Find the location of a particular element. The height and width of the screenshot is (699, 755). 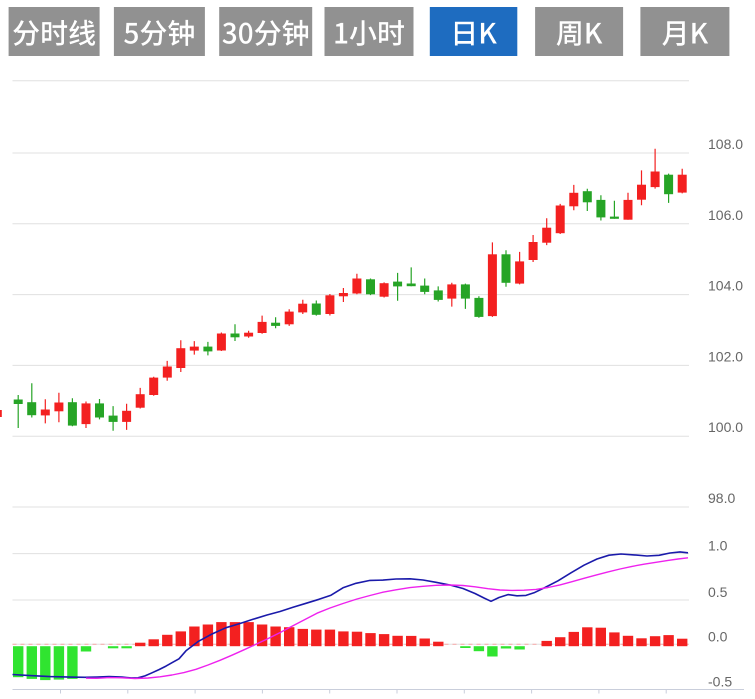

svg-text: 108.0 is located at coordinates (725, 144).